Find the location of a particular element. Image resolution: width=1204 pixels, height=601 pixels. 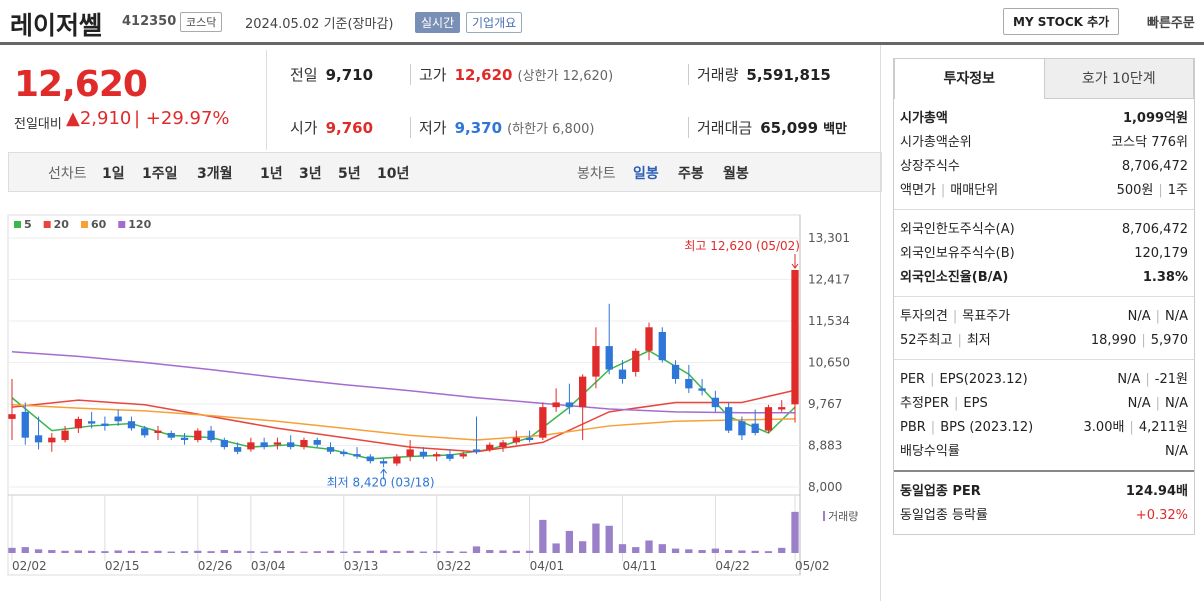

label: 액면가 is located at coordinates (918, 190).